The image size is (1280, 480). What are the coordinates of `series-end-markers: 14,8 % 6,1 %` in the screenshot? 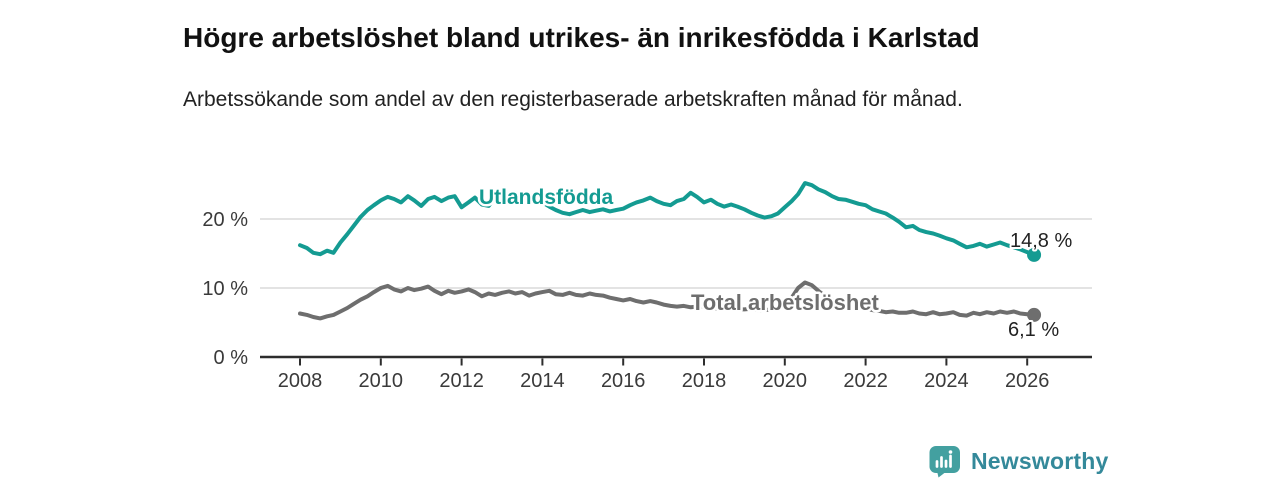 It's located at (1040, 285).